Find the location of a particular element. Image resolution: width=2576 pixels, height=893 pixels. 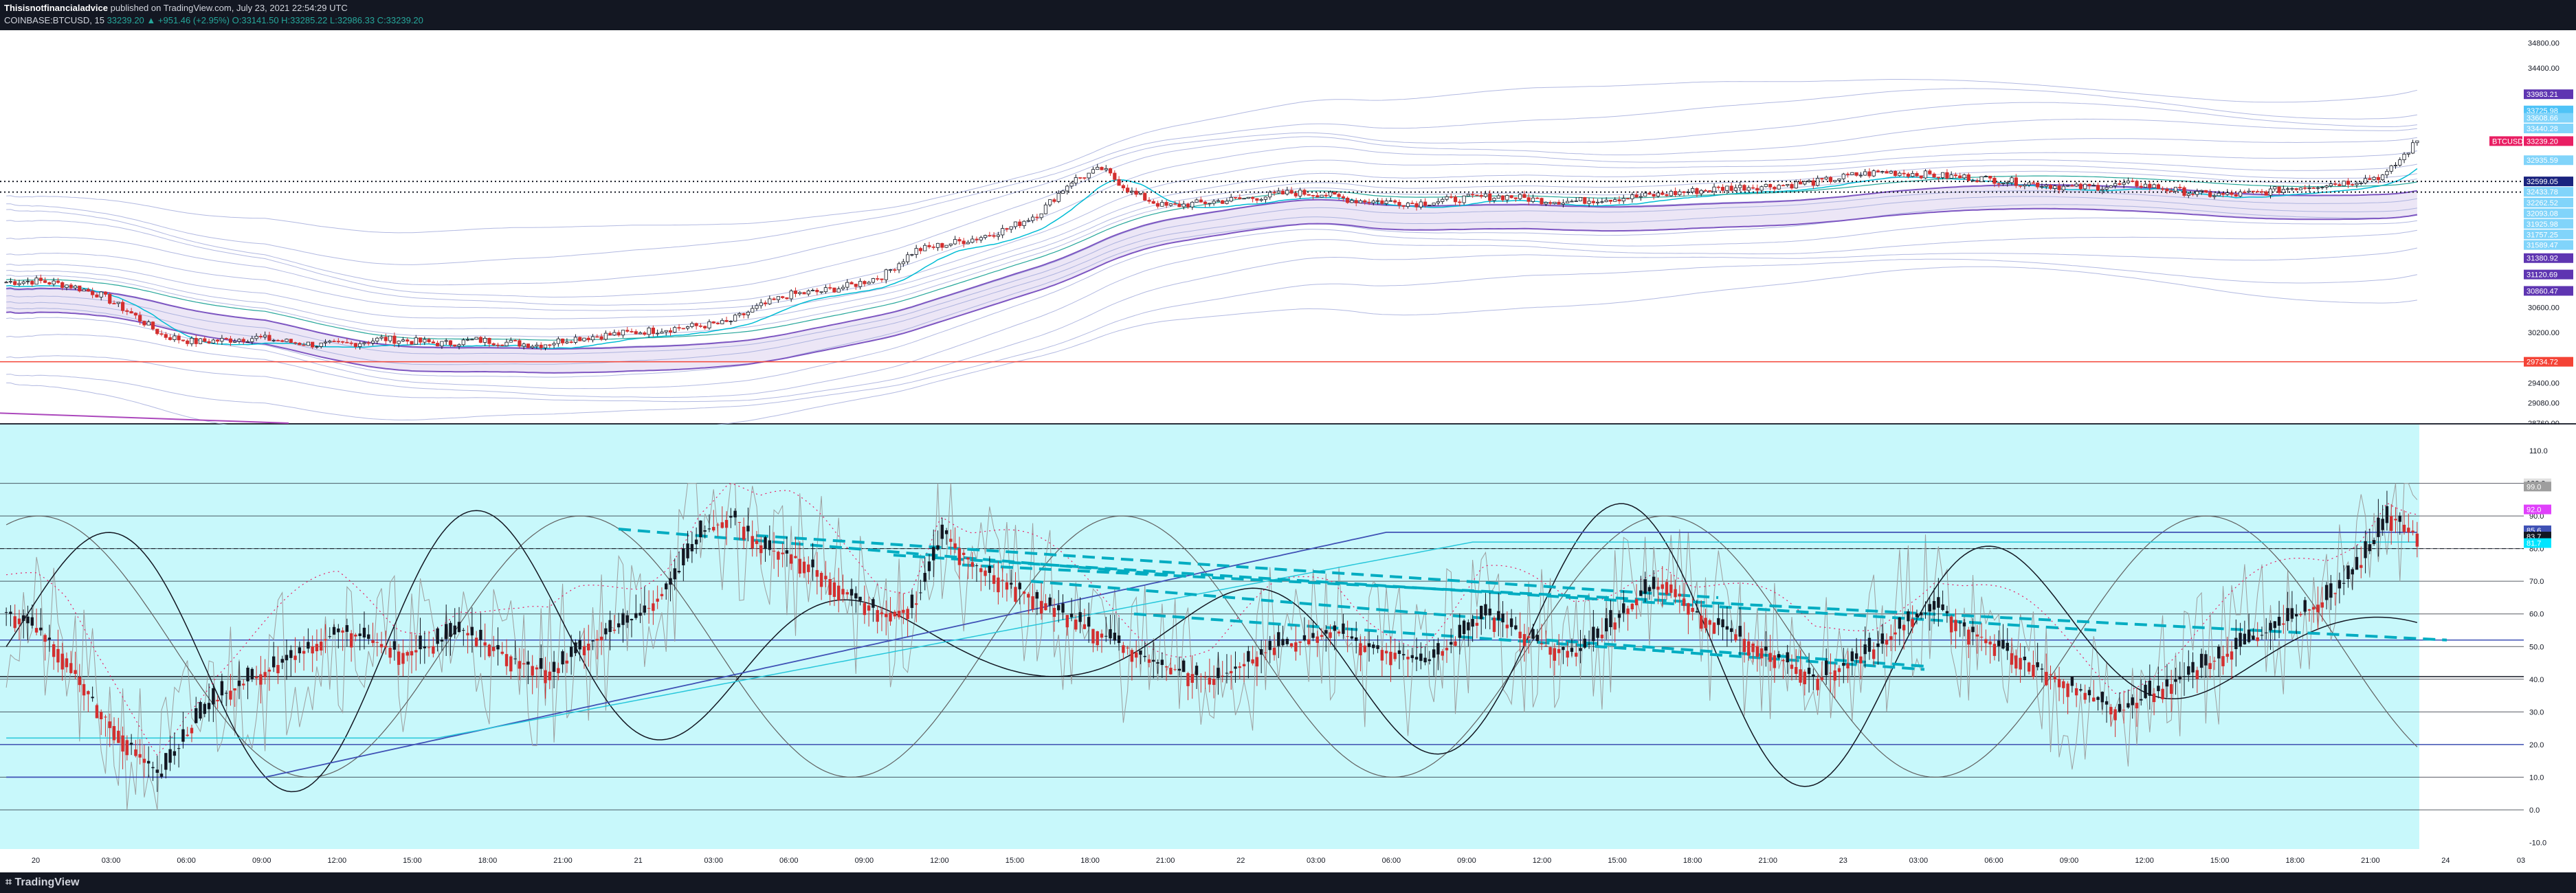

price-label: 32262.52 is located at coordinates (2548, 202).